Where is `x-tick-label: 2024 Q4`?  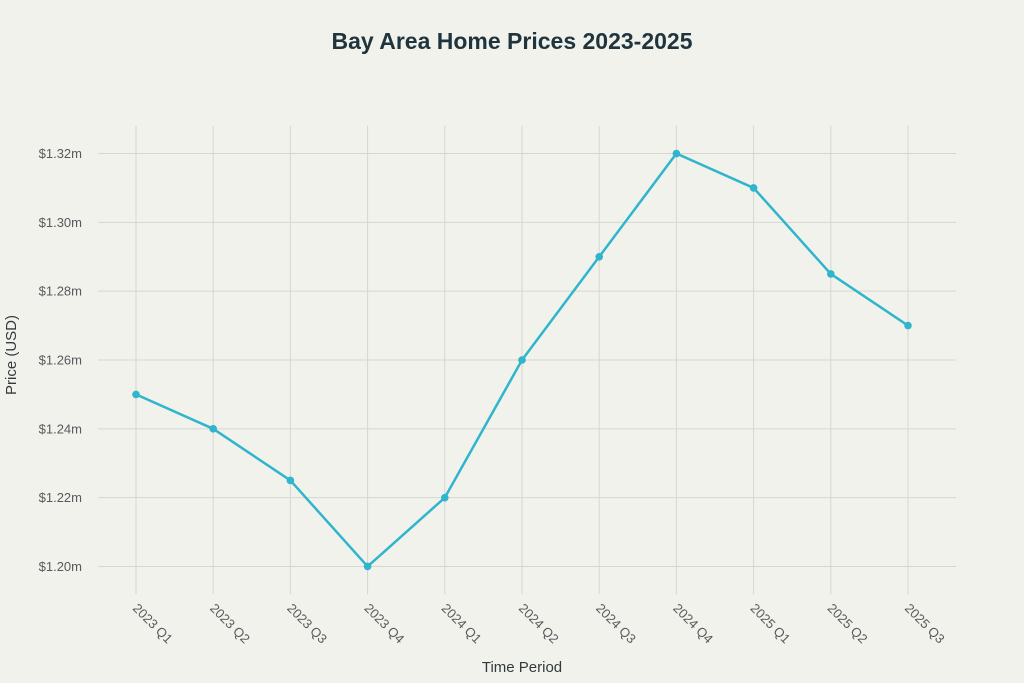
x-tick-label: 2024 Q4 is located at coordinates (693, 624).